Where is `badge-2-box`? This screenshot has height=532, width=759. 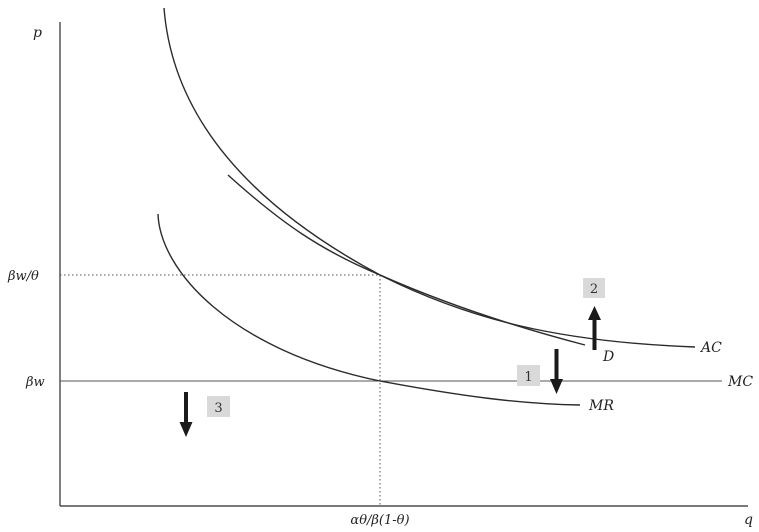
badge-2-box is located at coordinates (594, 288).